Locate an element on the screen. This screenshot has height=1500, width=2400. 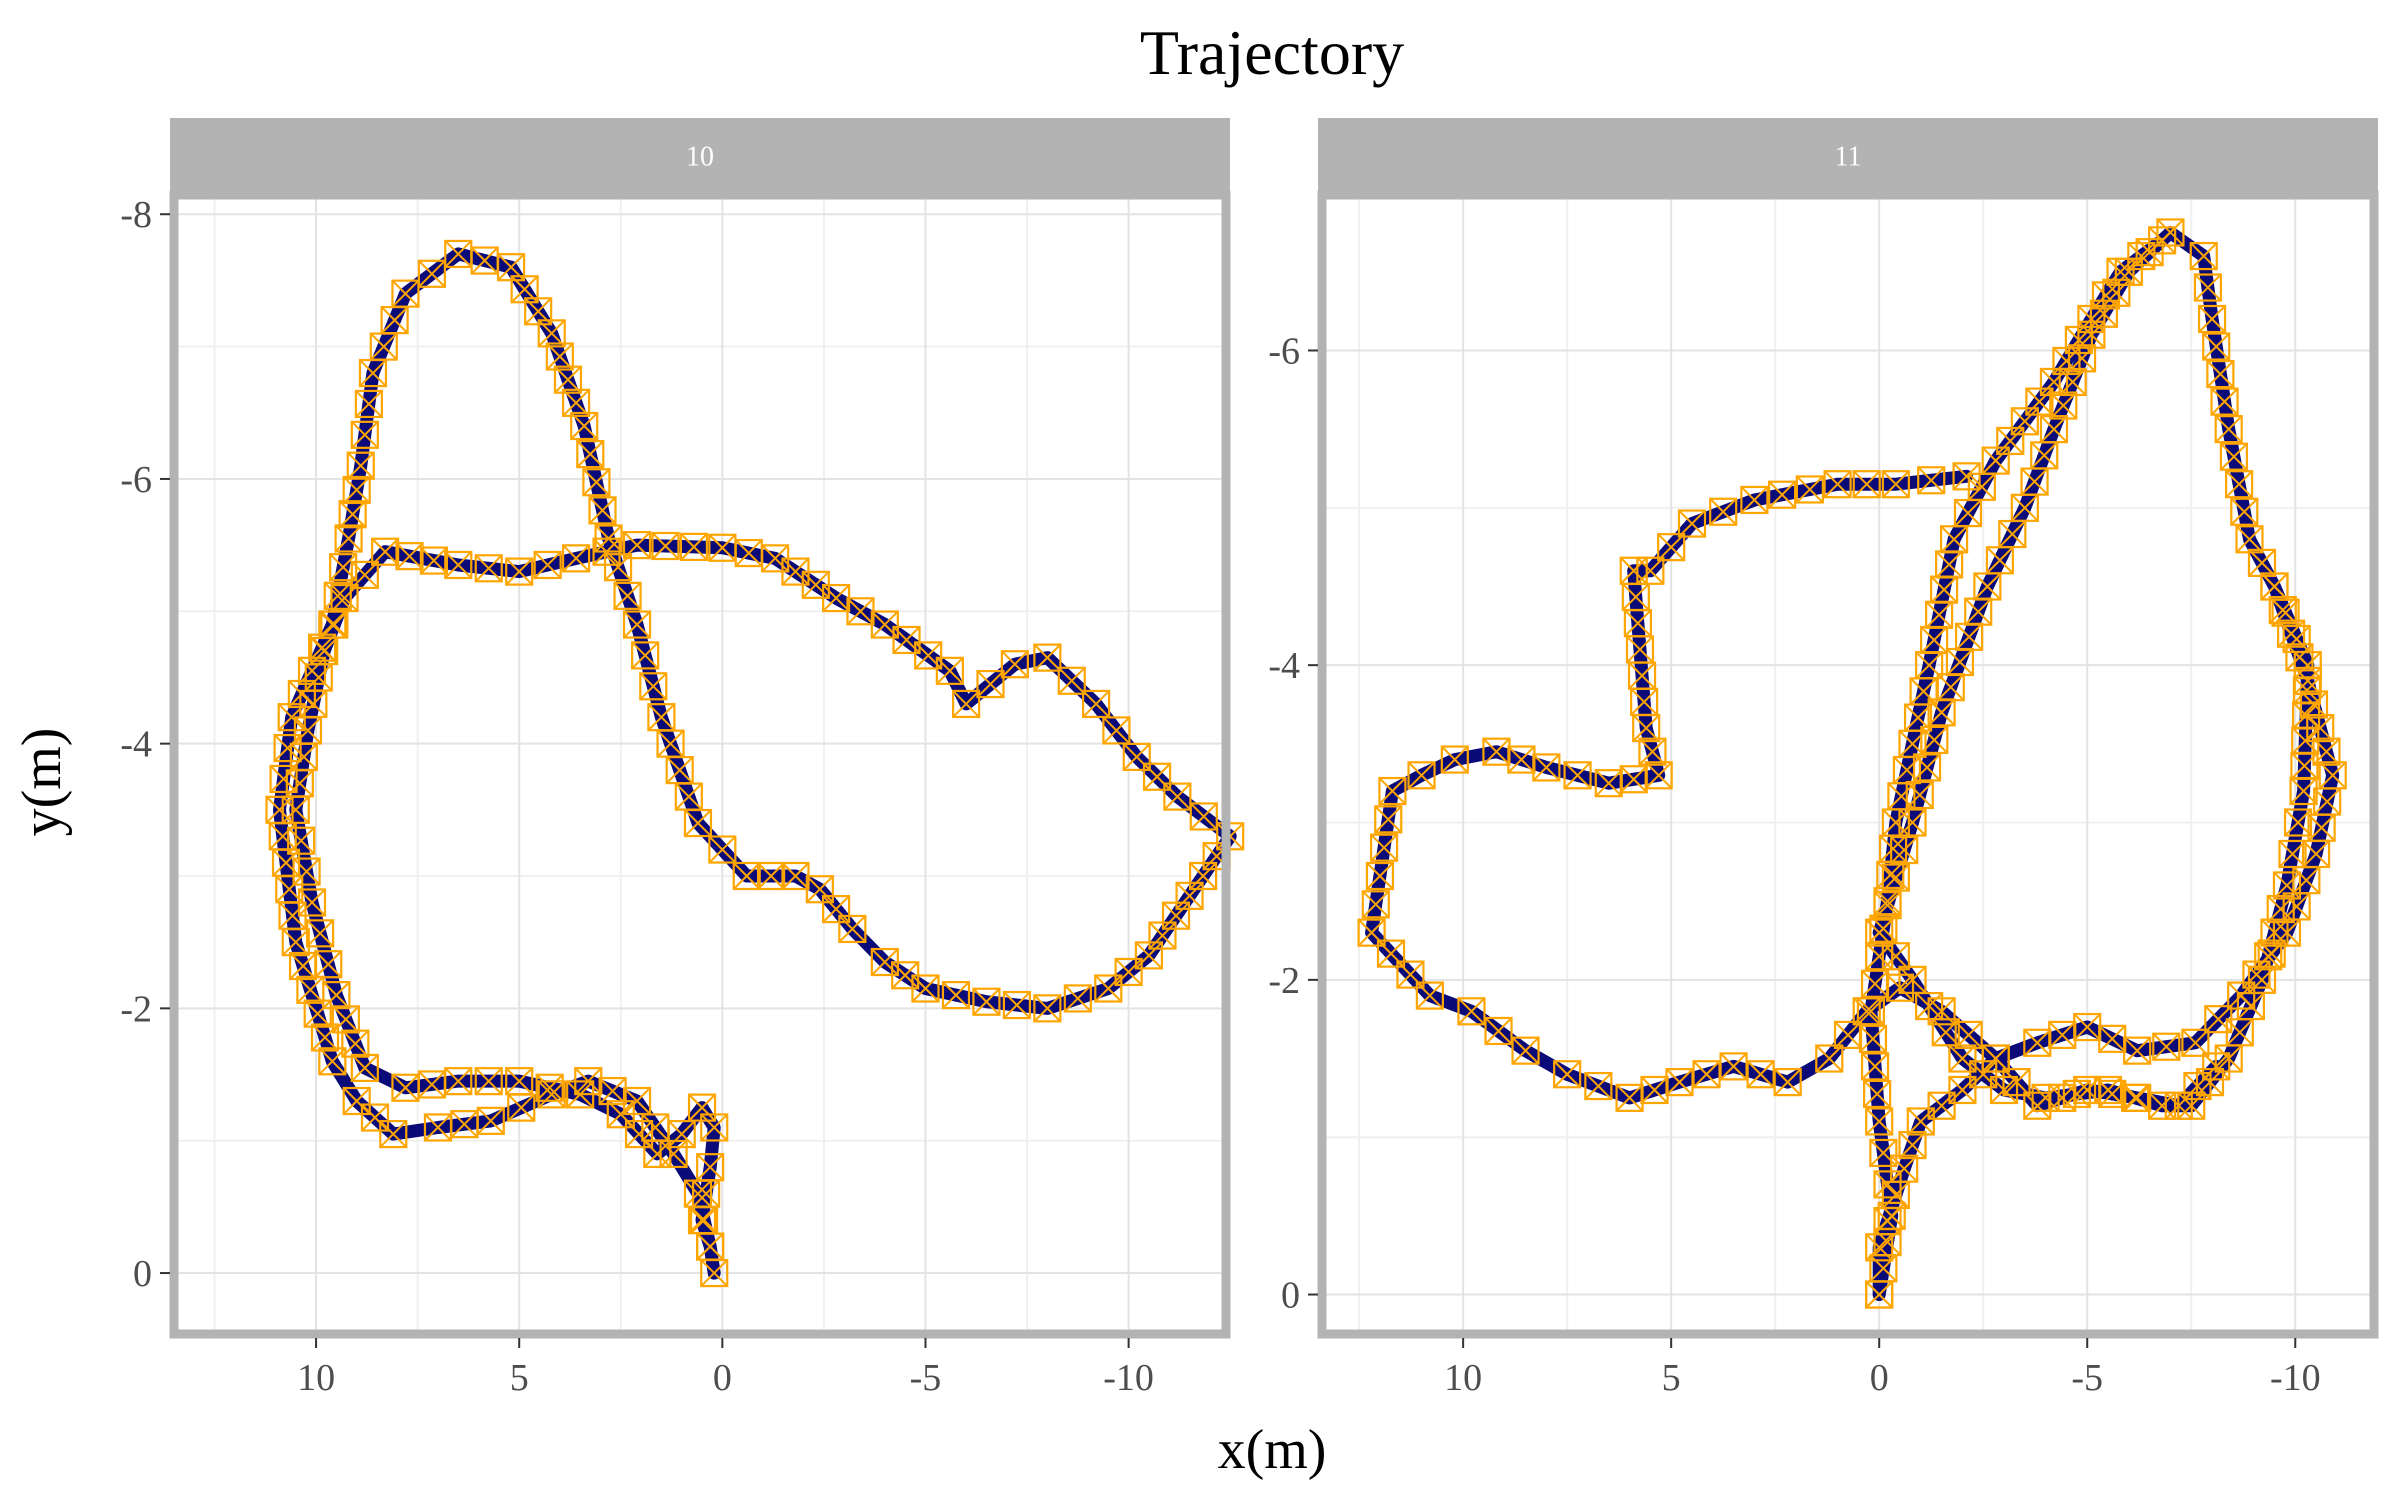
x-tick-label: 10 is located at coordinates (316, 1378).